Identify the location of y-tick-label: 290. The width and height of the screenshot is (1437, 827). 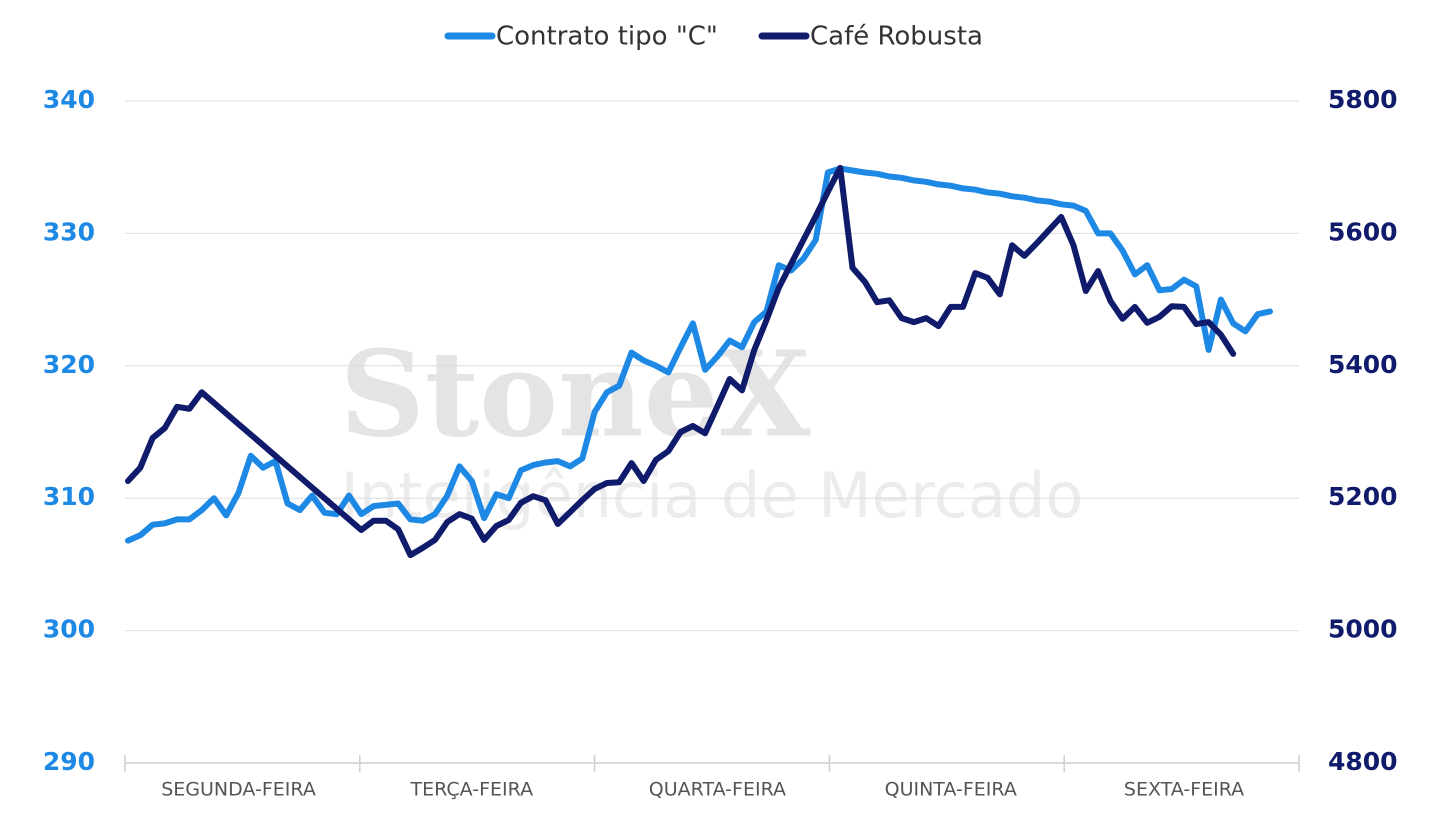
(69, 761).